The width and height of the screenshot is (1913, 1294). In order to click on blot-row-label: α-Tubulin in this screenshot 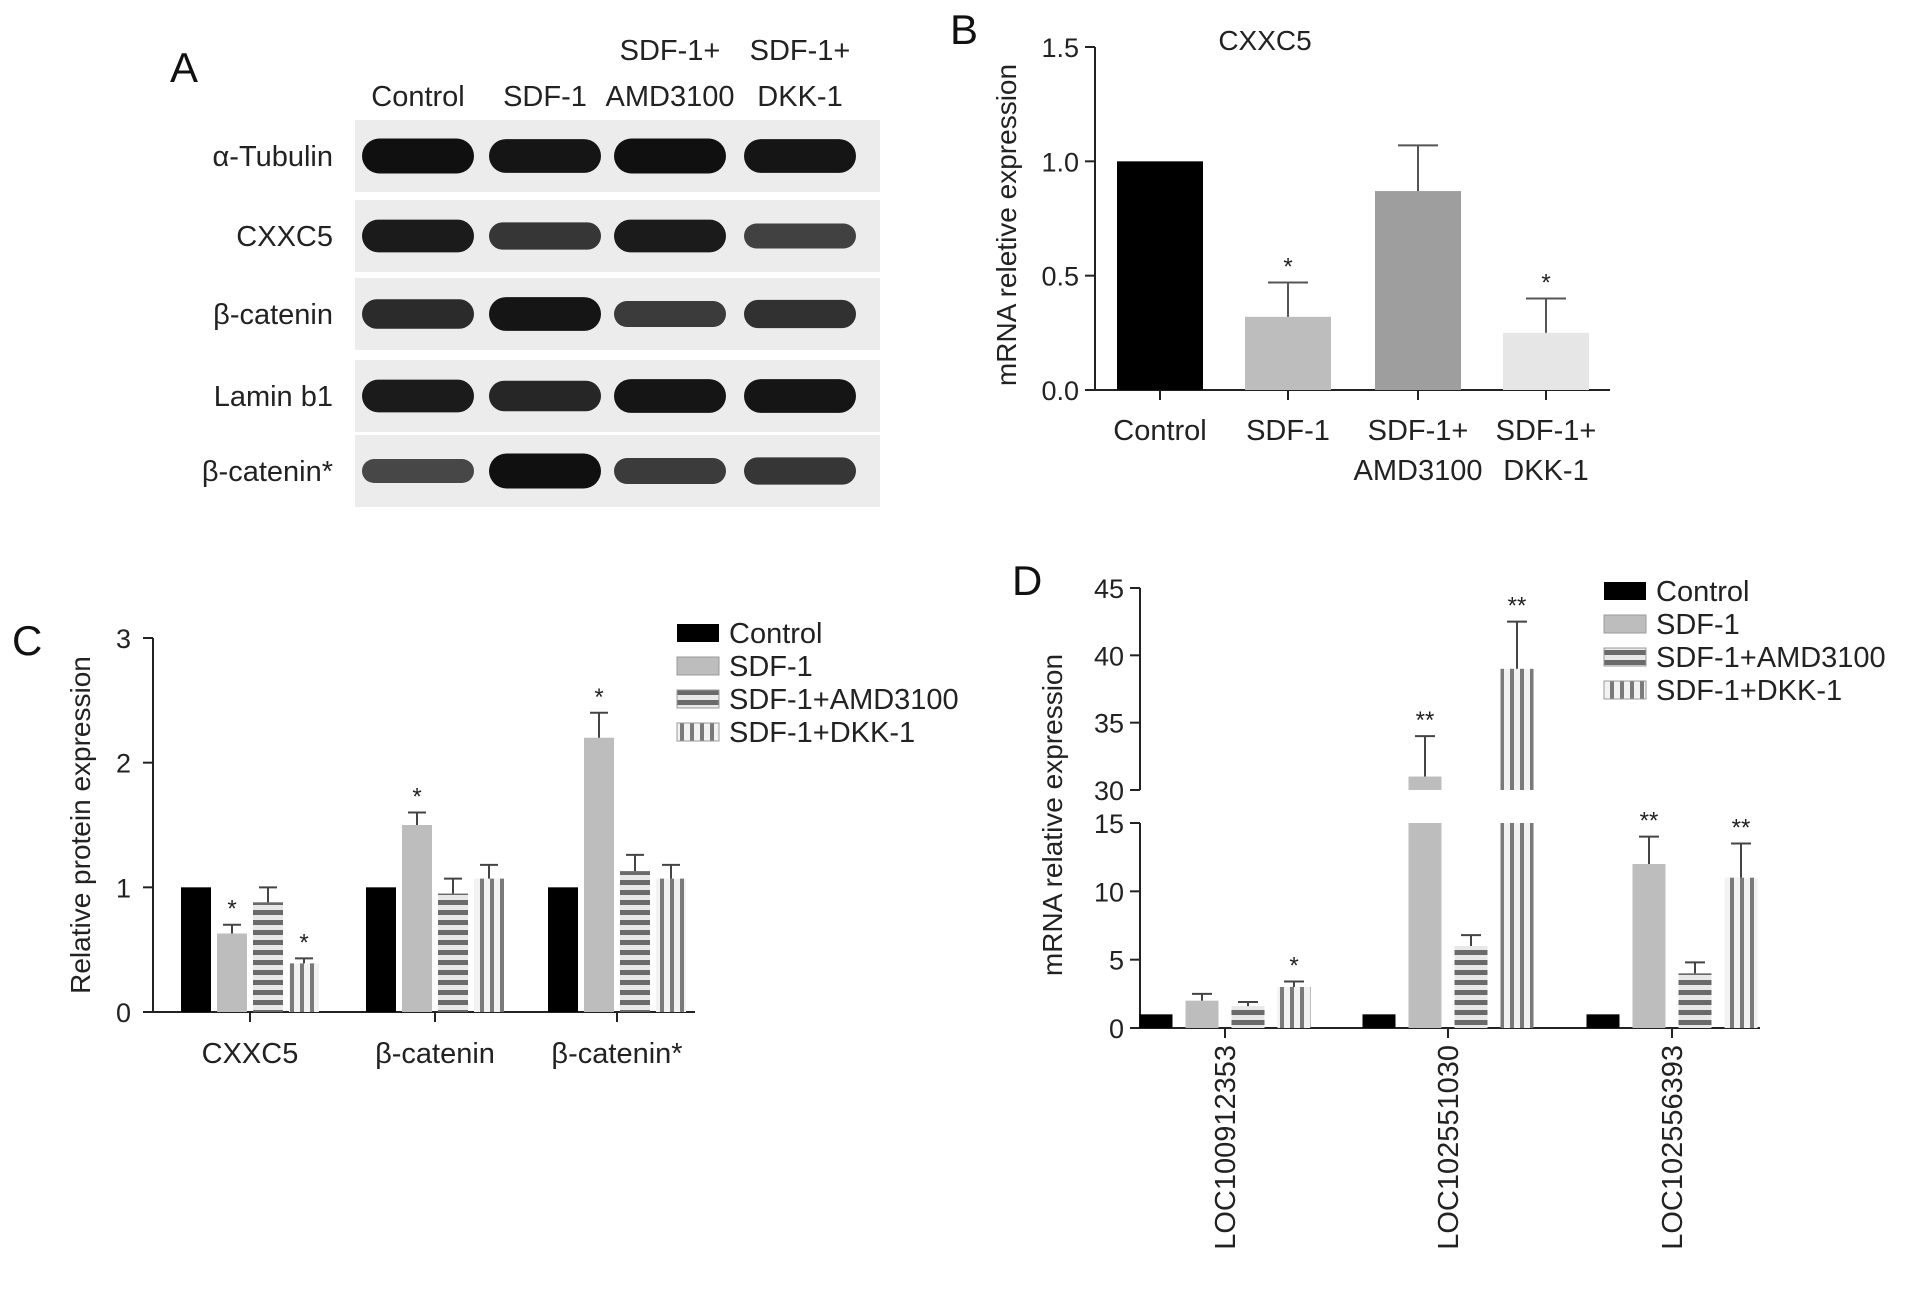, I will do `click(273, 157)`.